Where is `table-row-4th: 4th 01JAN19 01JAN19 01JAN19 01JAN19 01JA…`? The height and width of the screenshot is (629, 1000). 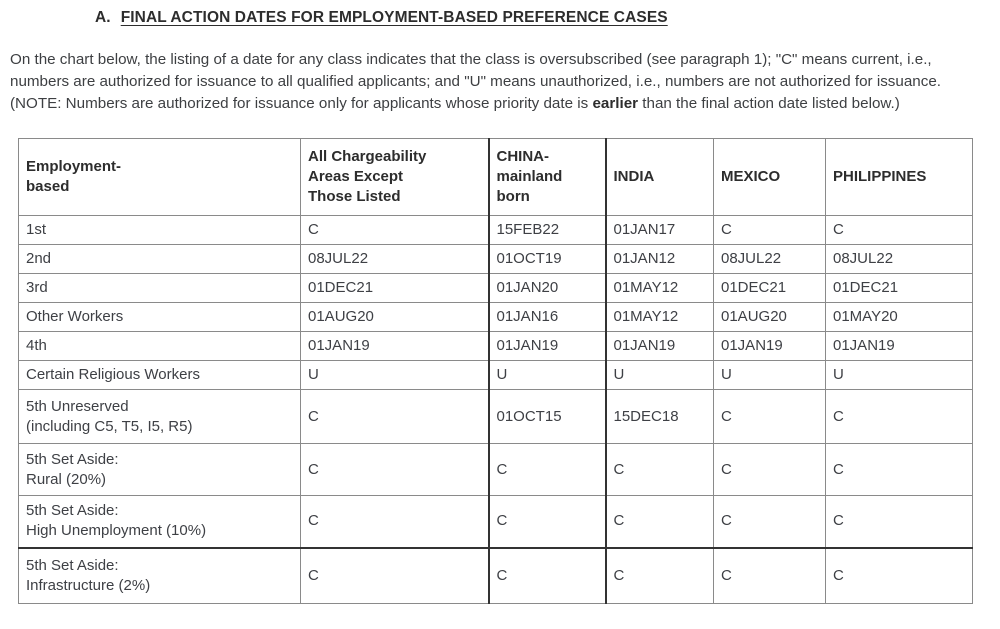
table-row-4th: 4th 01JAN19 01JAN19 01JAN19 01JAN19 01JA… is located at coordinates (495, 346).